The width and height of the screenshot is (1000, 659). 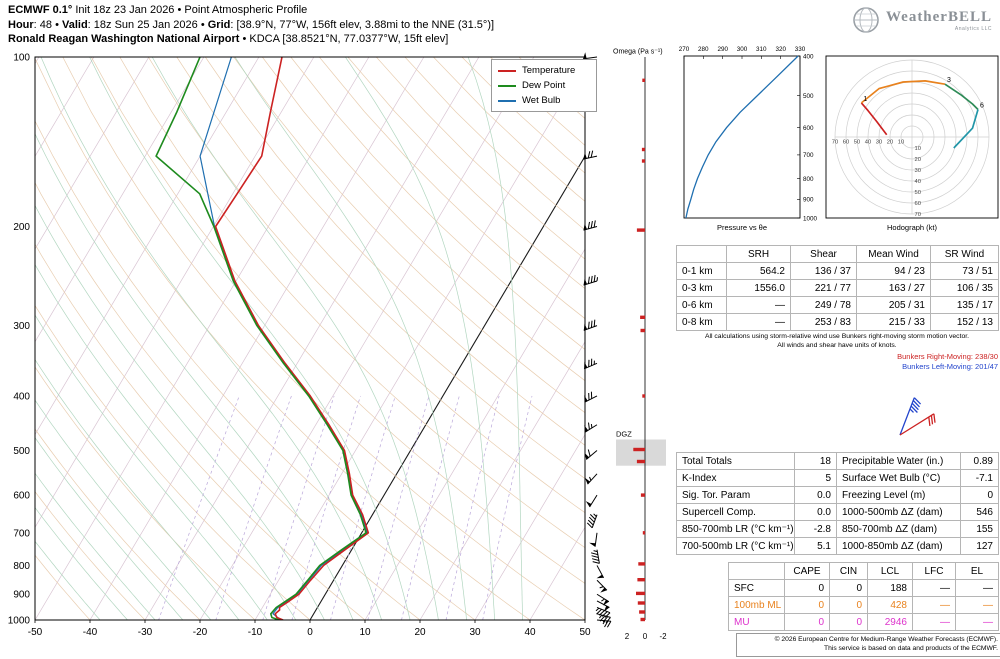 I want to click on hodograph-rings, so click(x=912, y=137).